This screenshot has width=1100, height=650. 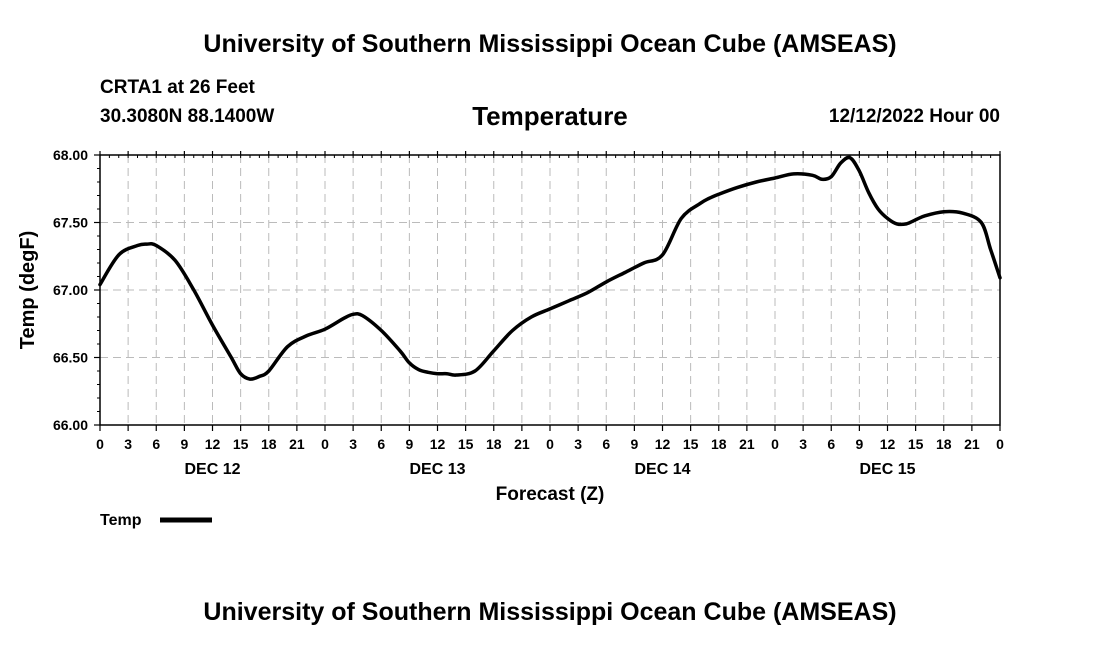 What do you see at coordinates (177, 87) in the screenshot?
I see `station-label: CRTA1 at 26 Feet` at bounding box center [177, 87].